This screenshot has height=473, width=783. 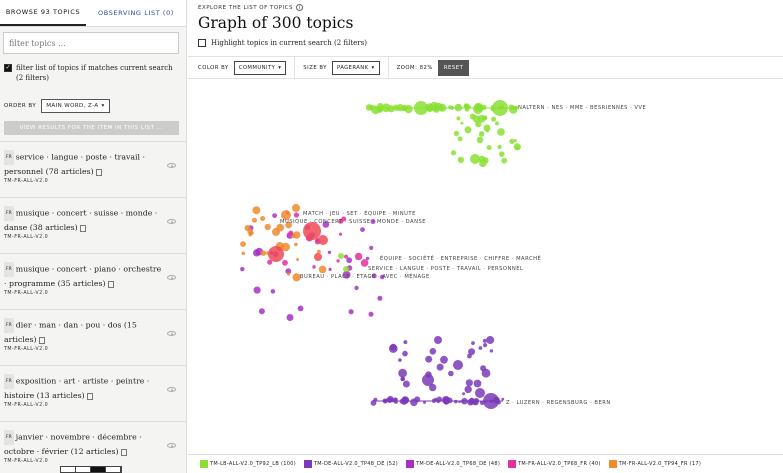 What do you see at coordinates (453, 464) in the screenshot?
I see `legend-item: TM-DE-ALL-V2.0_TP68_DE (48)` at bounding box center [453, 464].